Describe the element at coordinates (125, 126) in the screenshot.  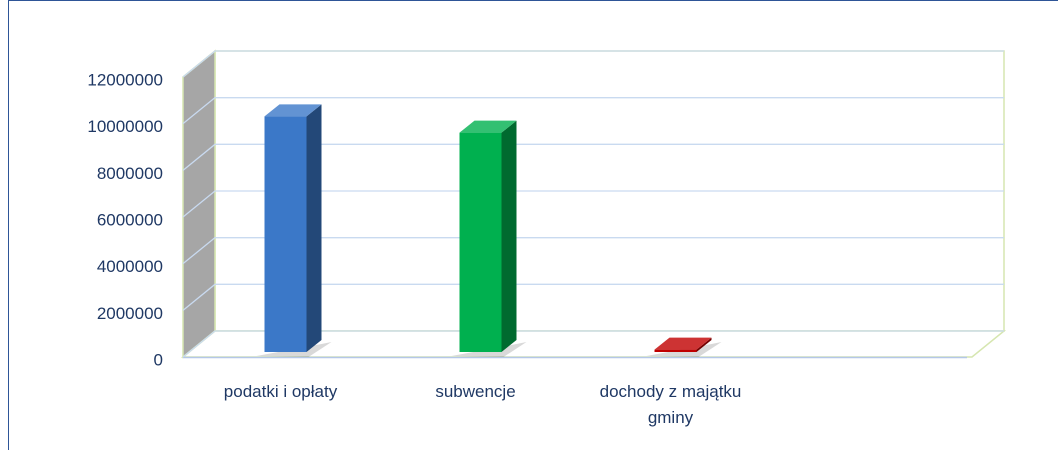
I see `y-tick-label: 10000000` at that location.